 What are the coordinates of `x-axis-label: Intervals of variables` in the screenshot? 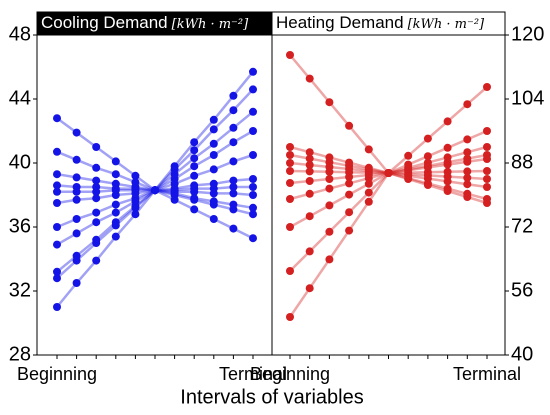 It's located at (271, 397).